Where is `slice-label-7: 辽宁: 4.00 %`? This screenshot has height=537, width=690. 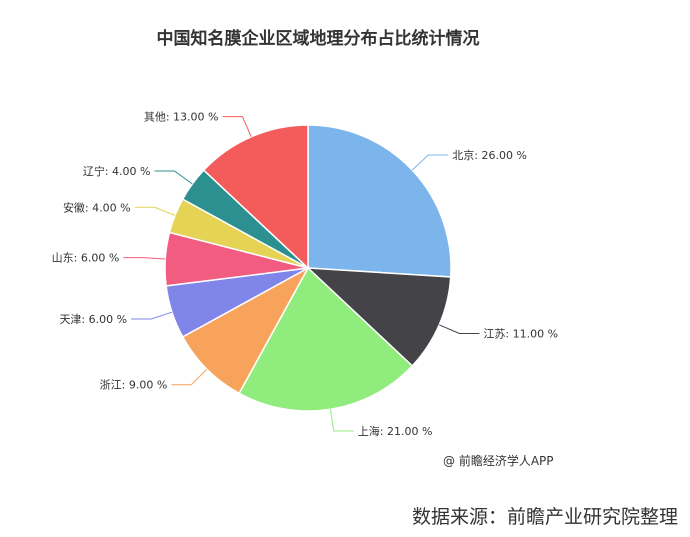
slice-label-7: 辽宁: 4.00 % is located at coordinates (117, 171).